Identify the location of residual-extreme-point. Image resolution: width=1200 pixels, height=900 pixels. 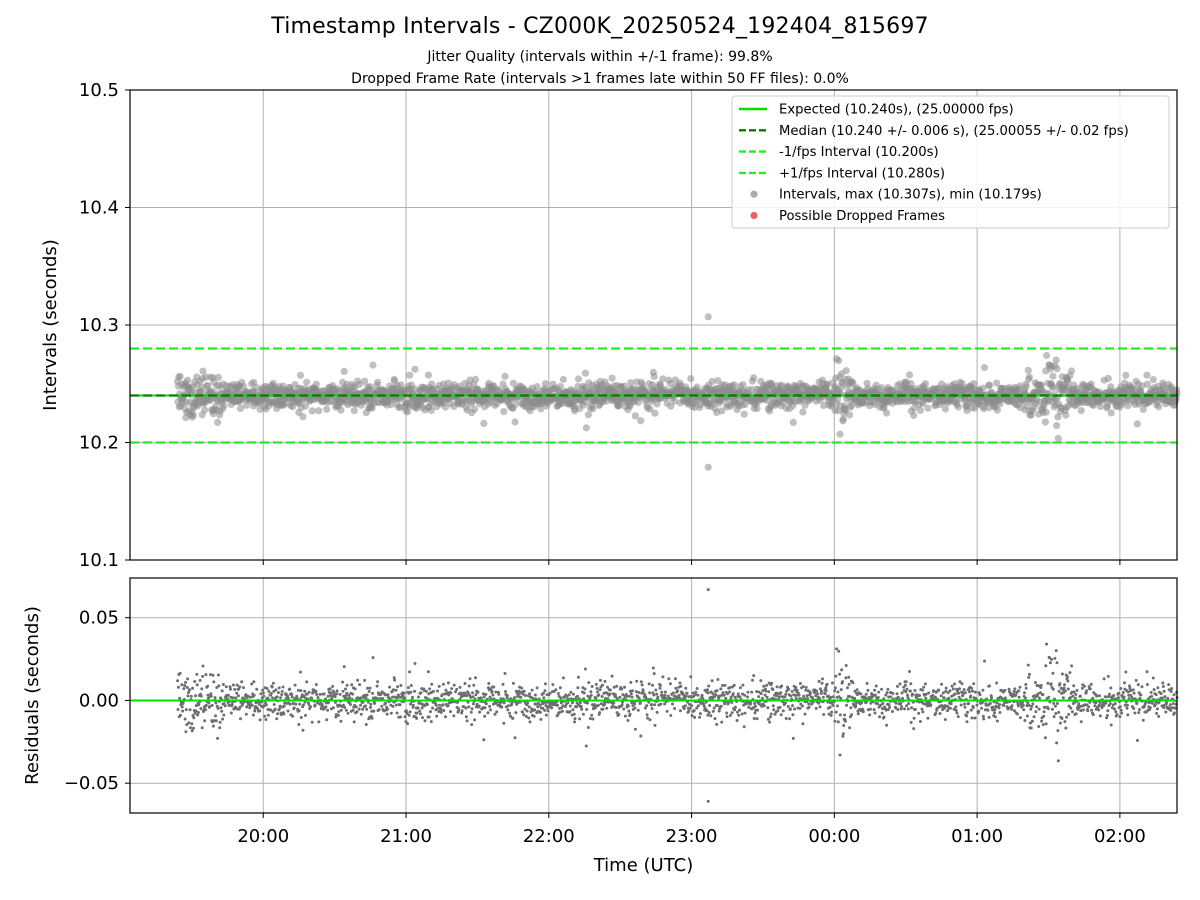
(708, 801).